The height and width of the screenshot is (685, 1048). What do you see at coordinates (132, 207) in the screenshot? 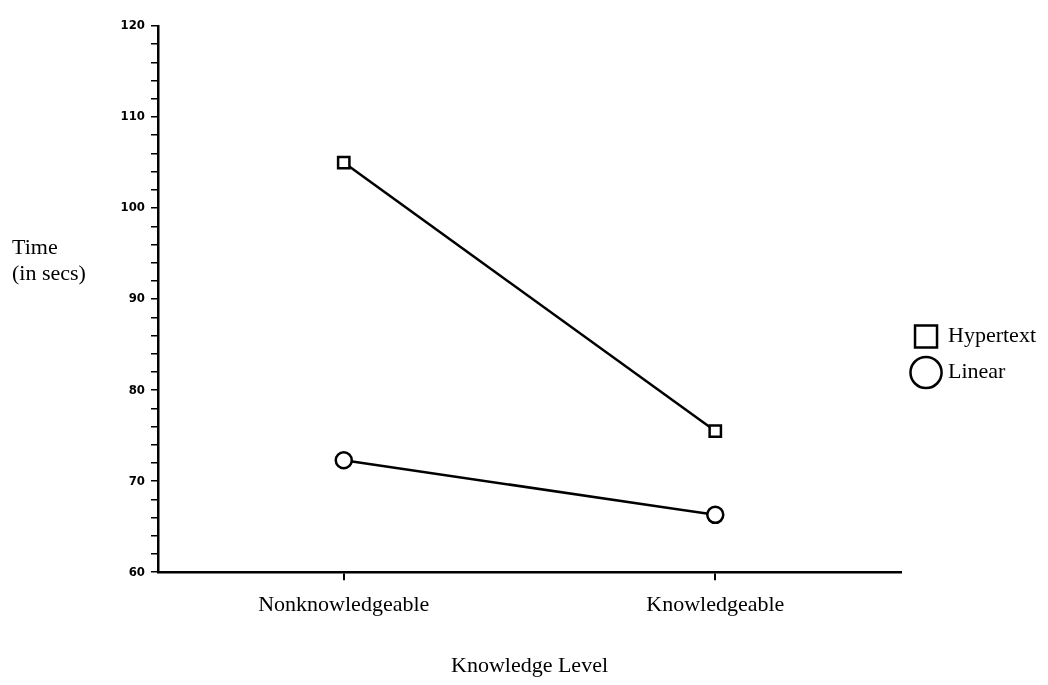
I see `y-tick-label: 100` at bounding box center [132, 207].